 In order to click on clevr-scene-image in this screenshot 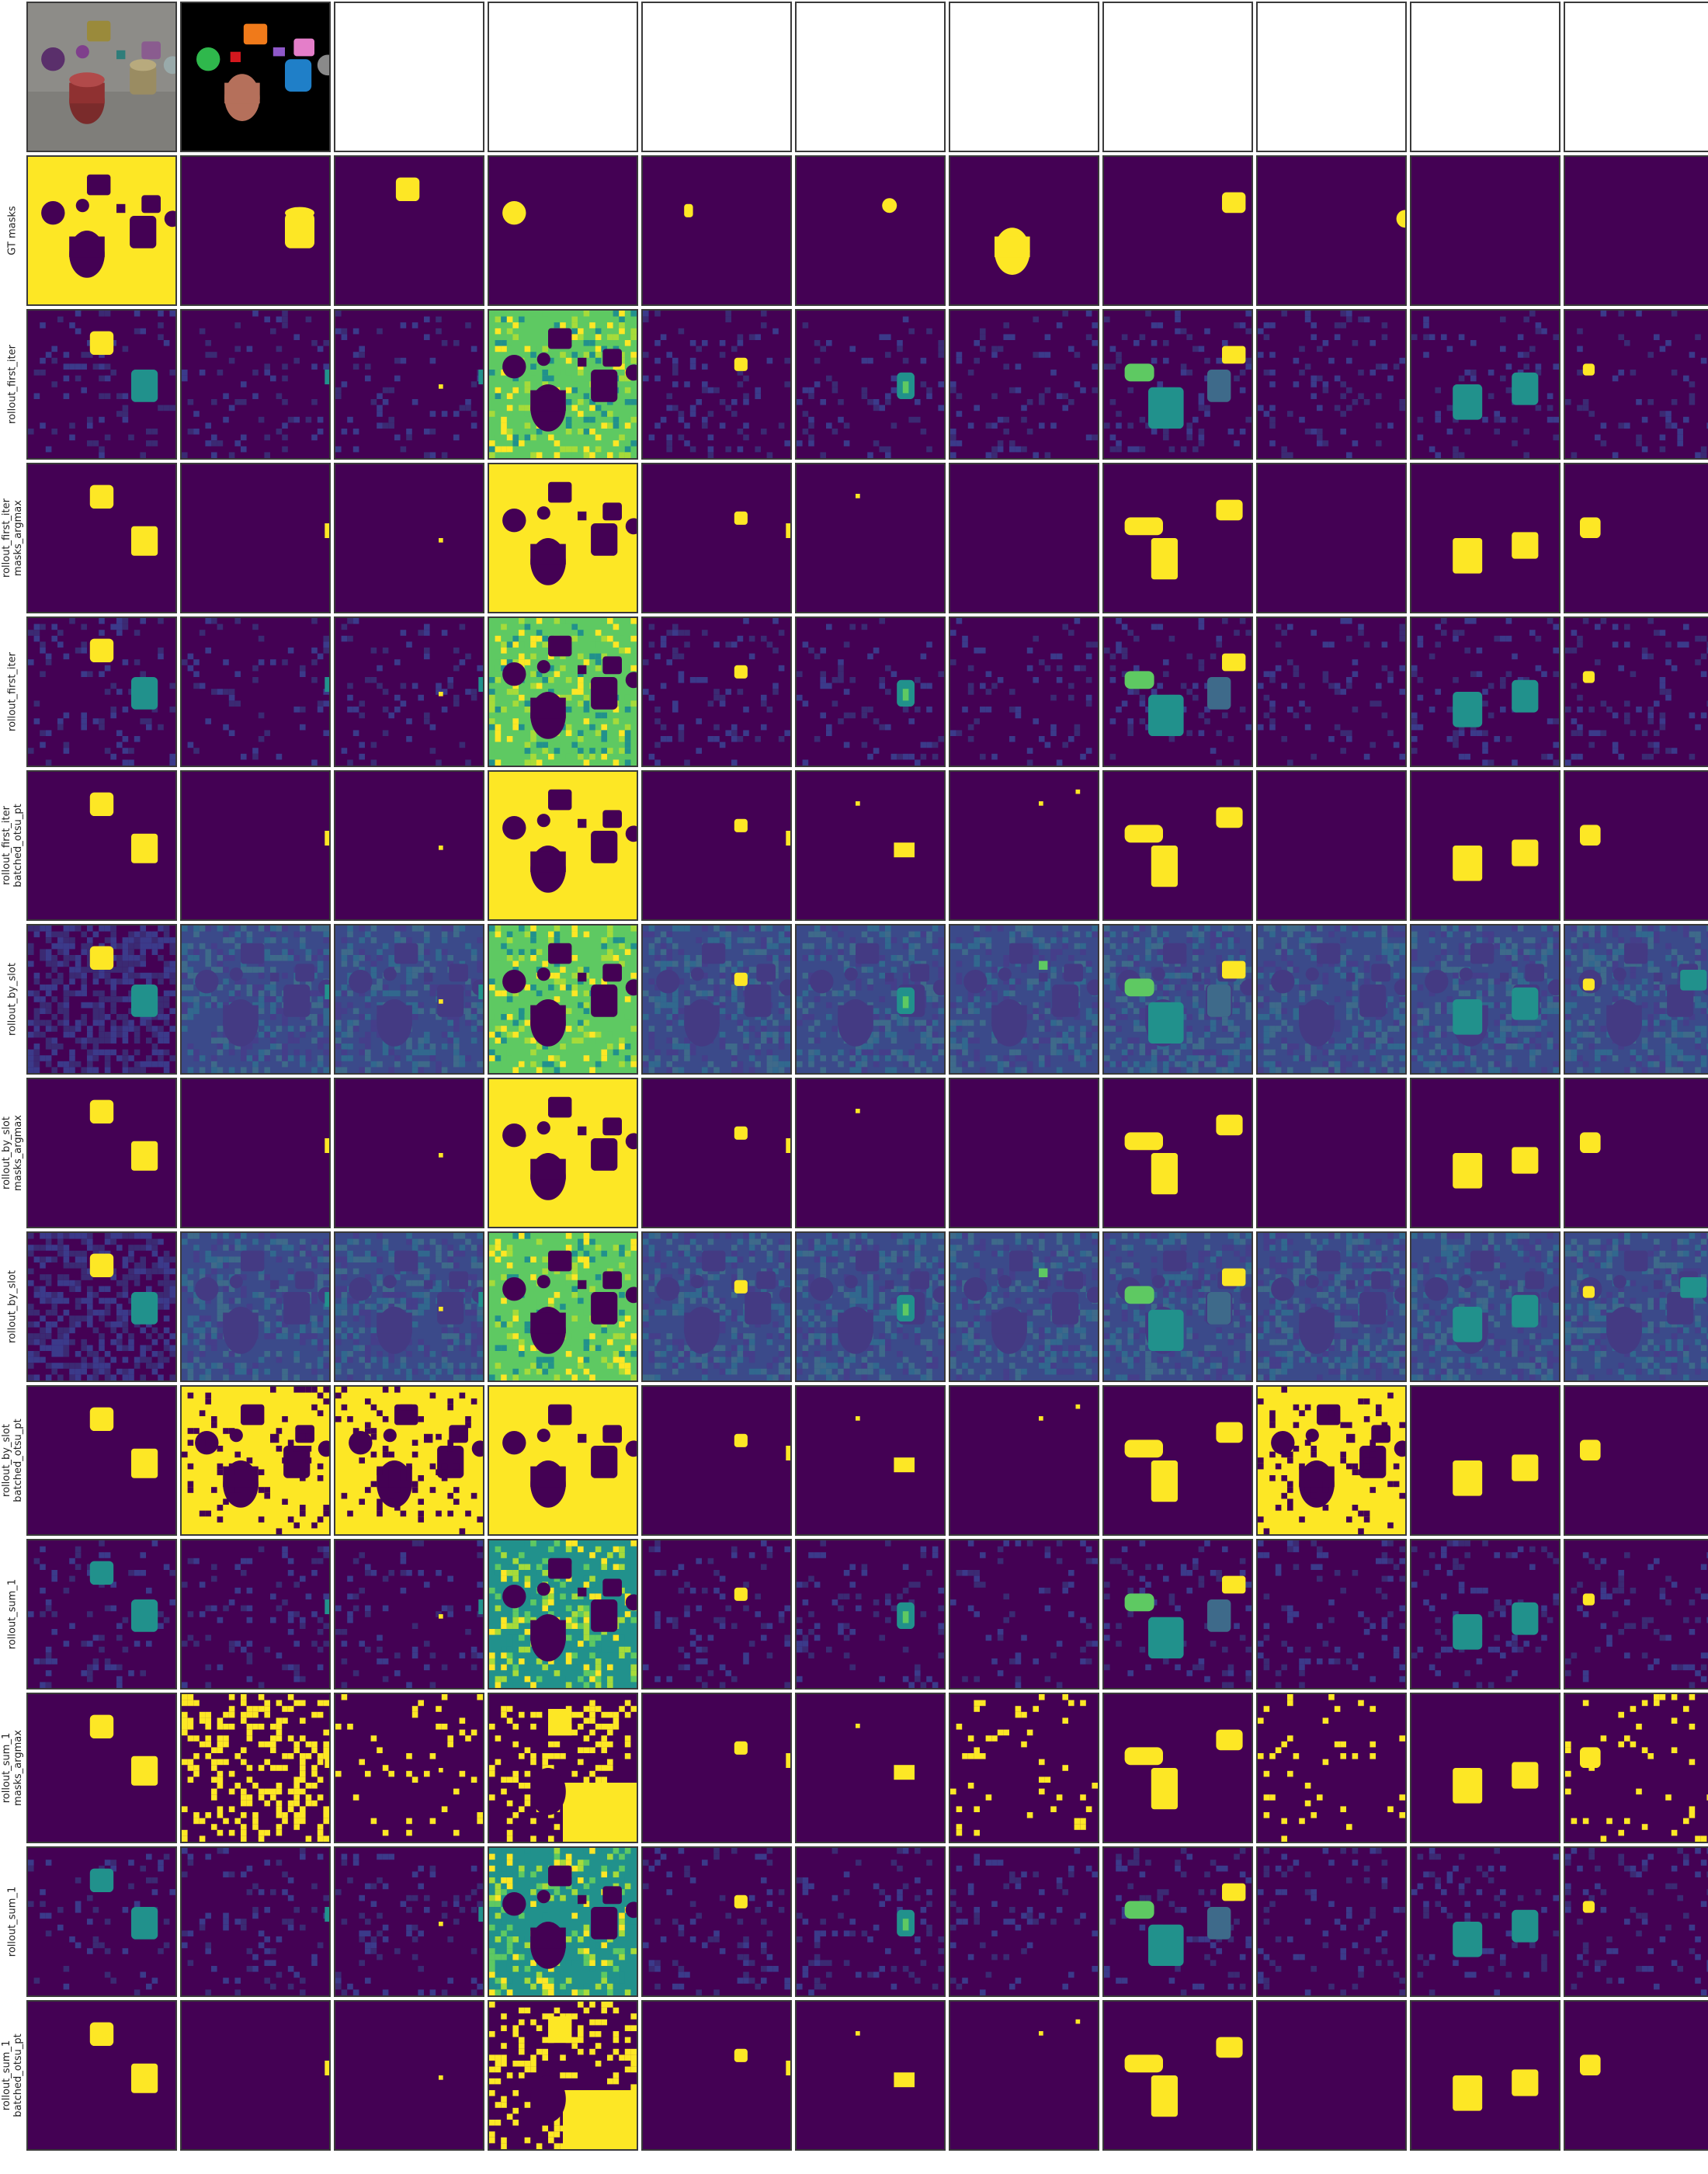, I will do `click(101, 77)`.